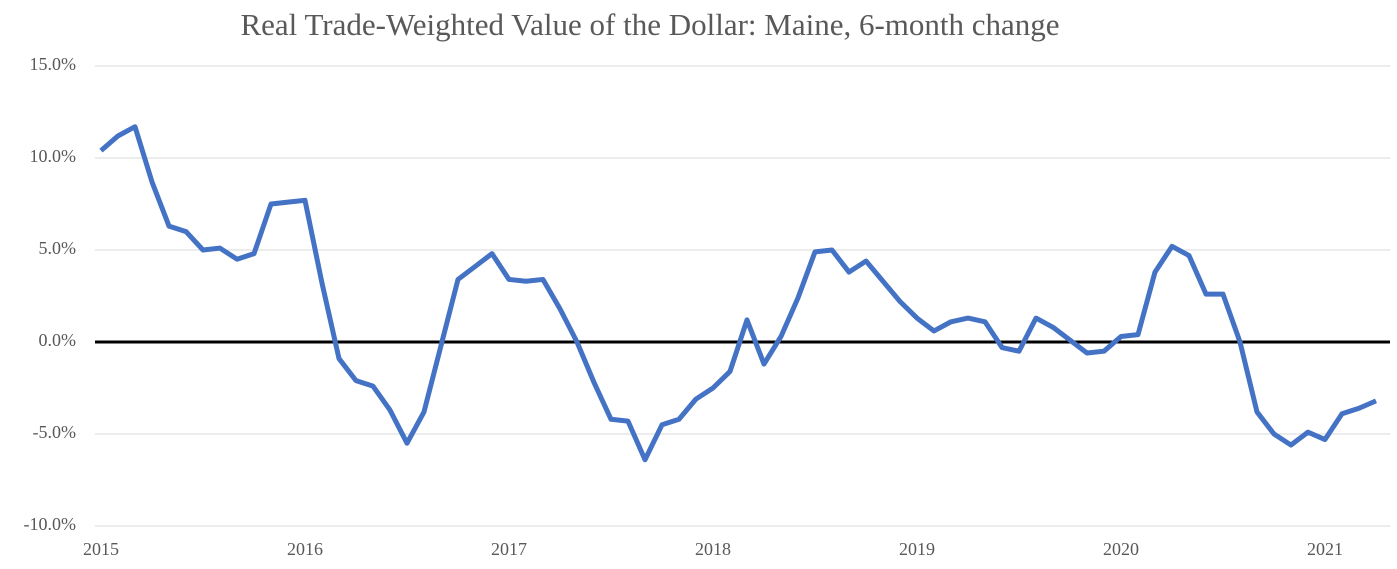  I want to click on x-tick-label: 2020, so click(1121, 549).